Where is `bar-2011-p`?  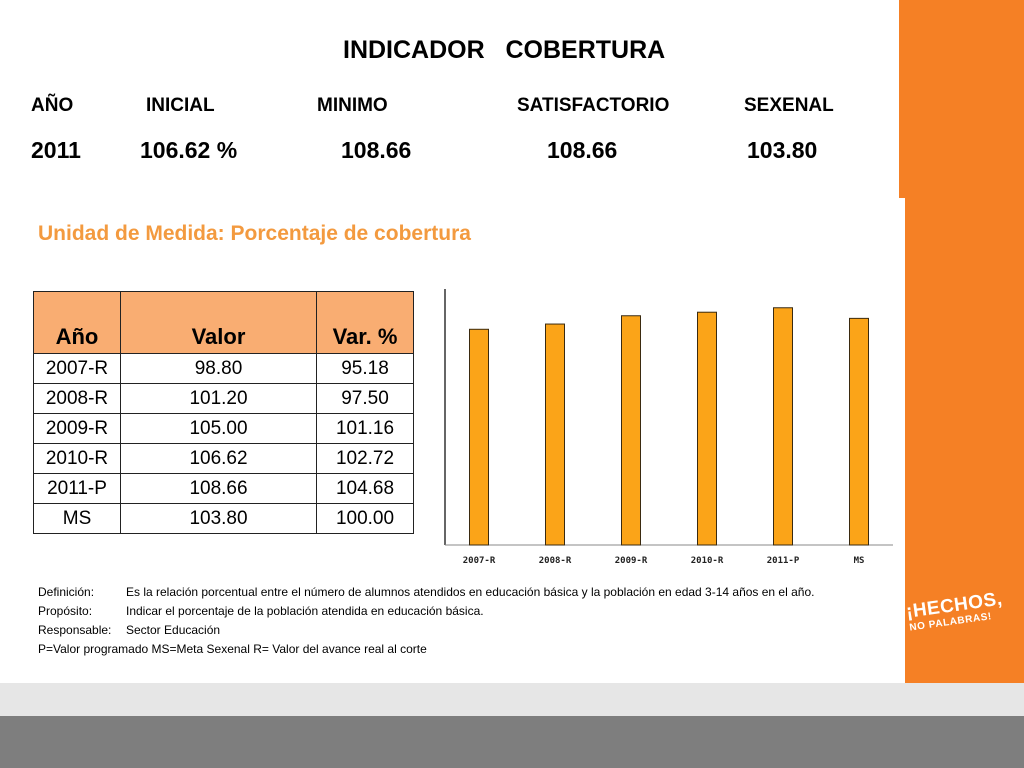 bar-2011-p is located at coordinates (783, 426).